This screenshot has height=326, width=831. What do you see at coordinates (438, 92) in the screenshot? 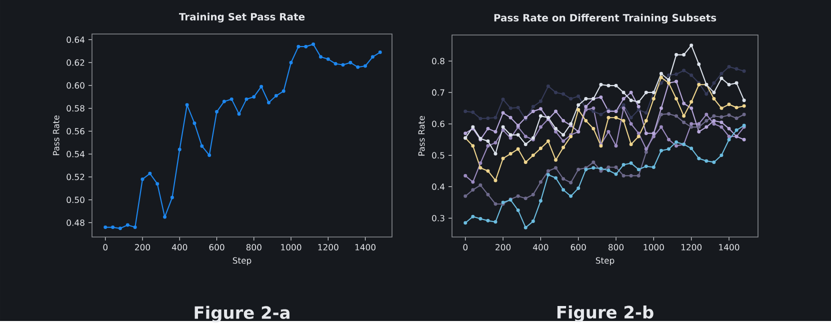
I see `y-tick-label: 0.7` at bounding box center [438, 92].